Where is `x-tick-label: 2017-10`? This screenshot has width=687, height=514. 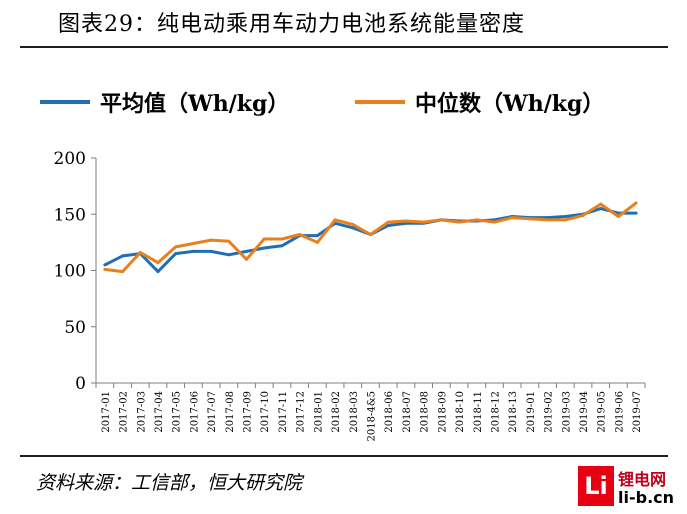 x-tick-label: 2017-10 is located at coordinates (265, 412).